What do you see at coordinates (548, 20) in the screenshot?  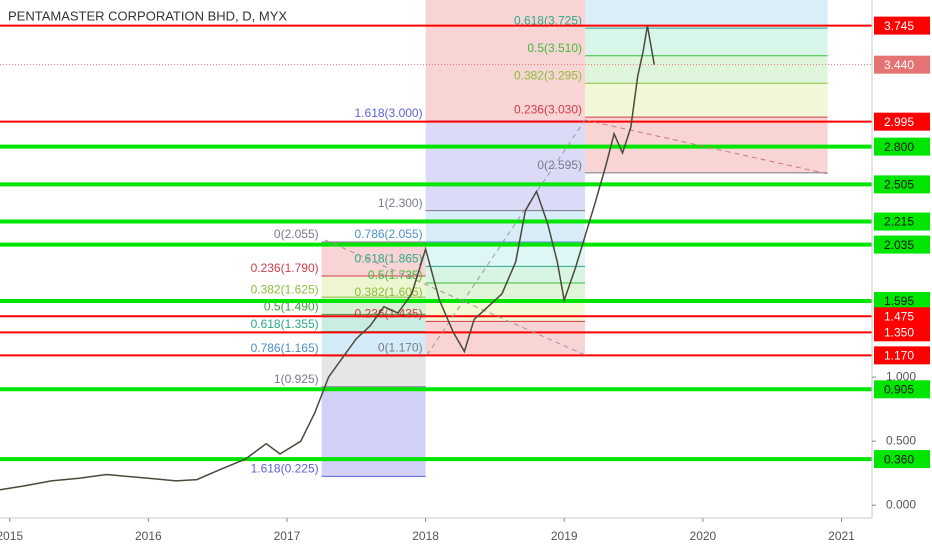 I see `fib-label: 0.618(3.725)` at bounding box center [548, 20].